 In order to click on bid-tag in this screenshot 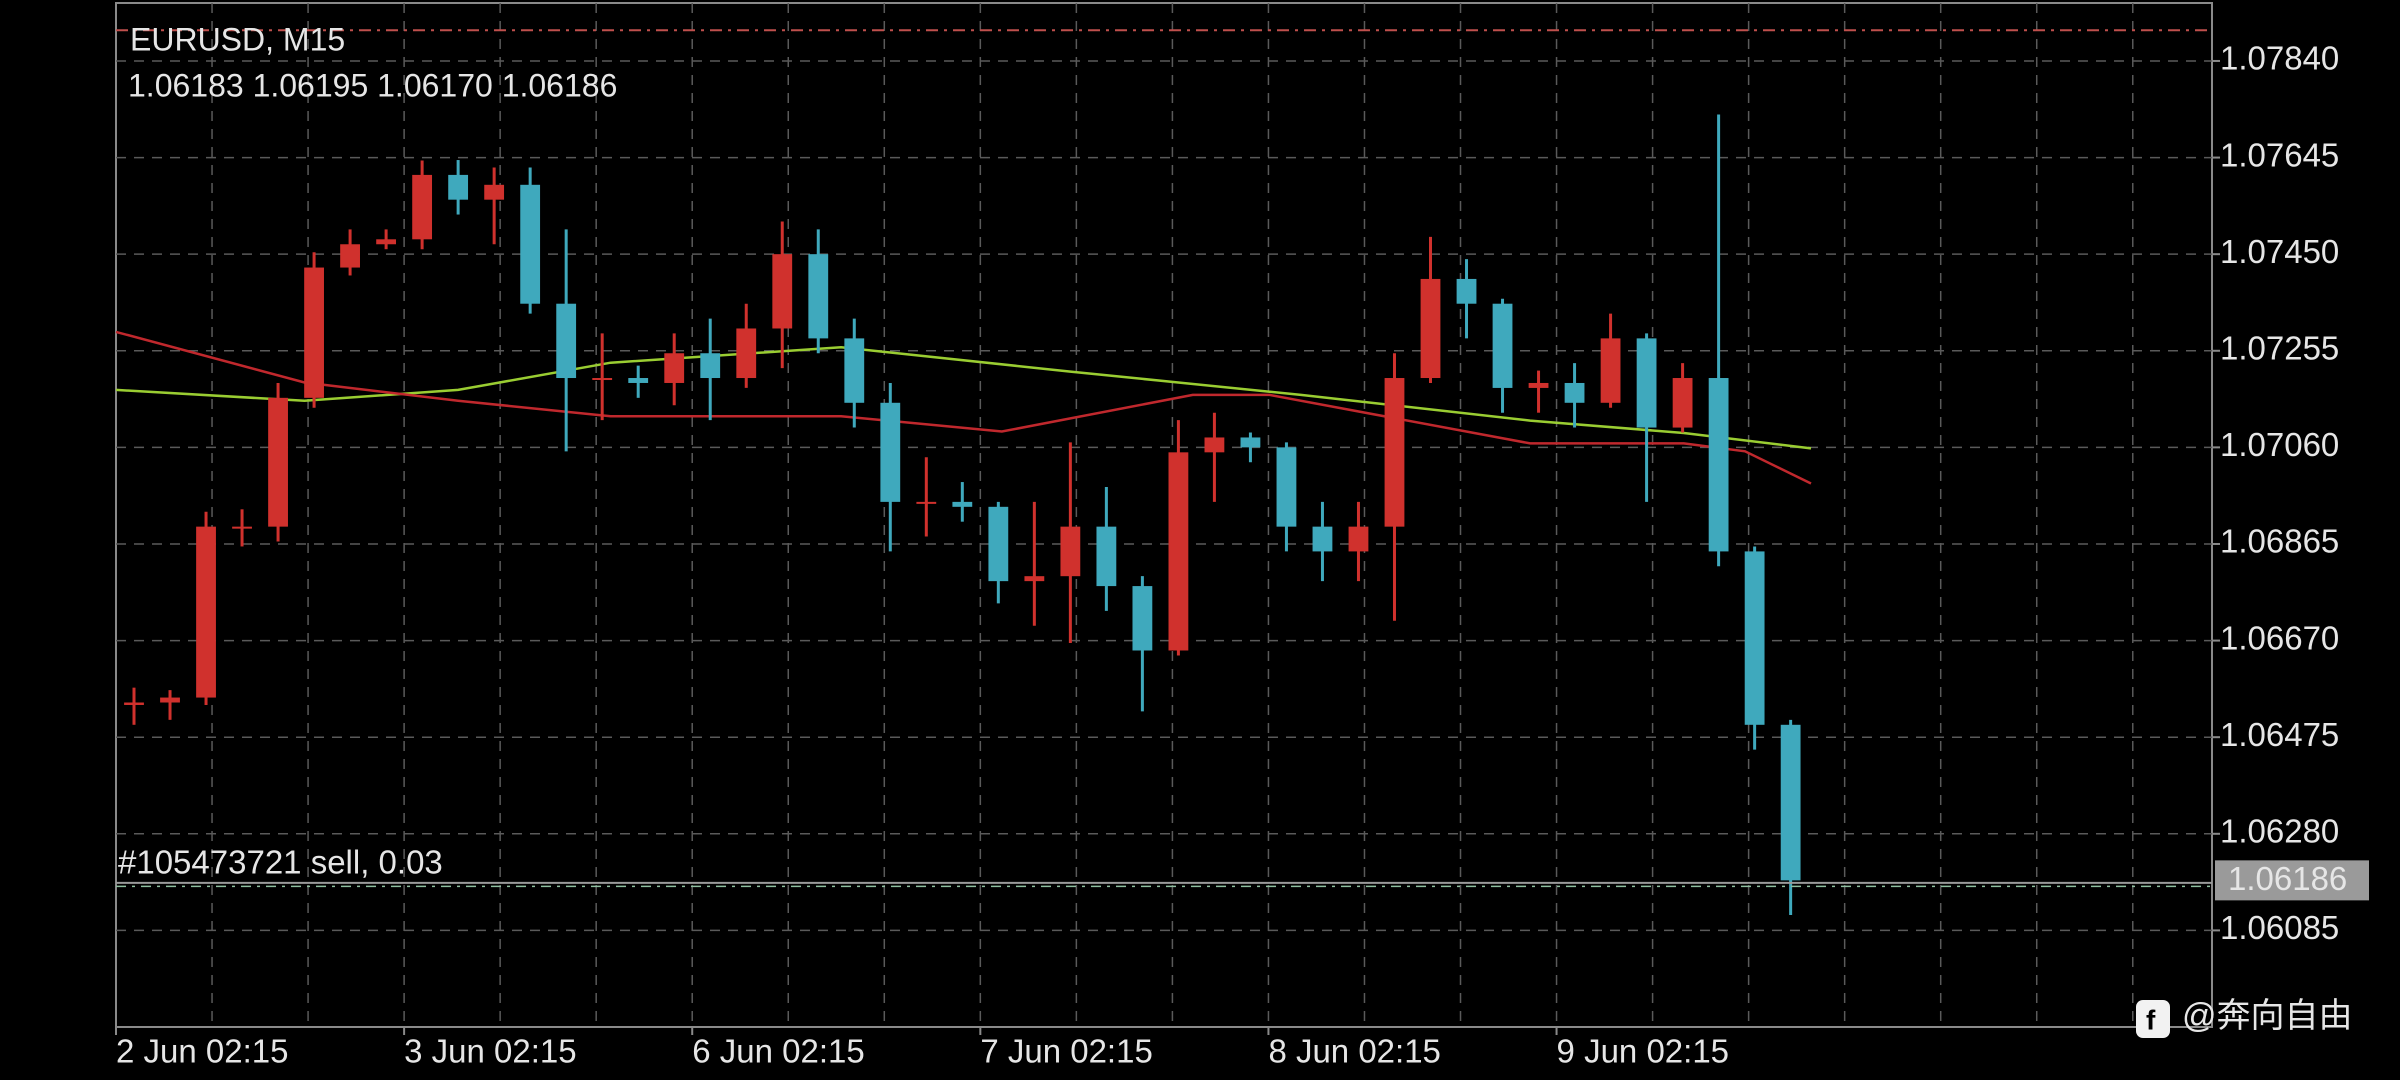, I will do `click(2292, 880)`.